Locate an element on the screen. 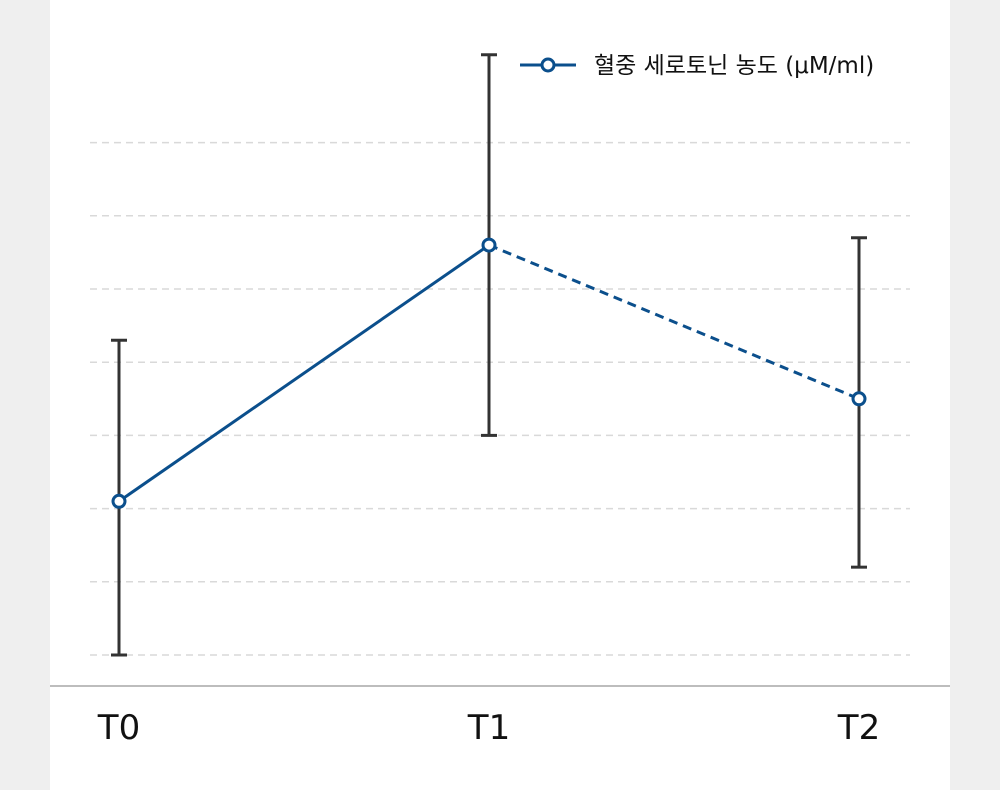 The height and width of the screenshot is (790, 1000). legend: 혈중 세로토닌 농도 (μM/ml) is located at coordinates (697, 66).